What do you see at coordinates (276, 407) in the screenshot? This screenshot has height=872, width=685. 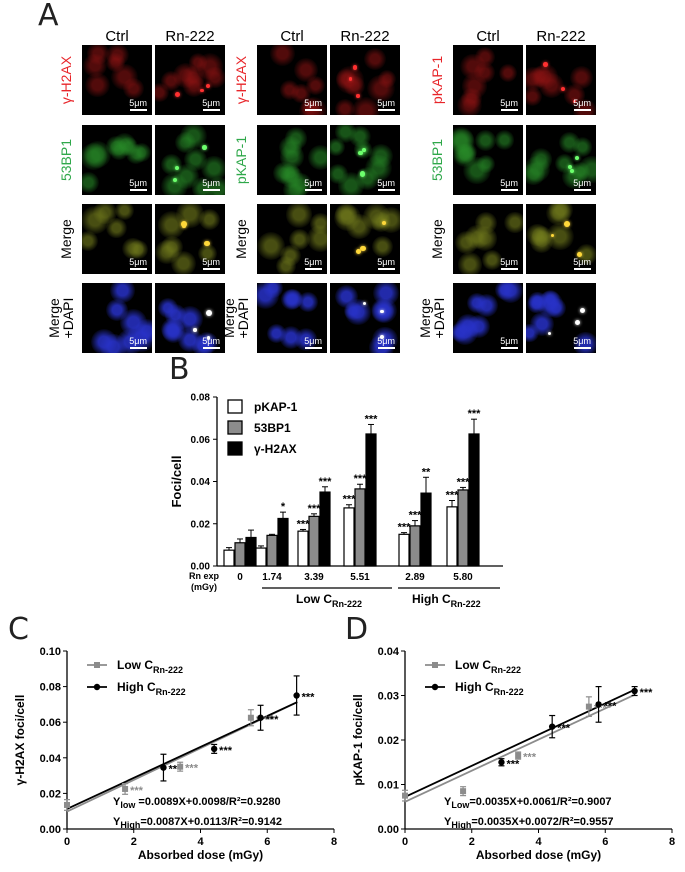 I see `legend-label: pKAP-1` at bounding box center [276, 407].